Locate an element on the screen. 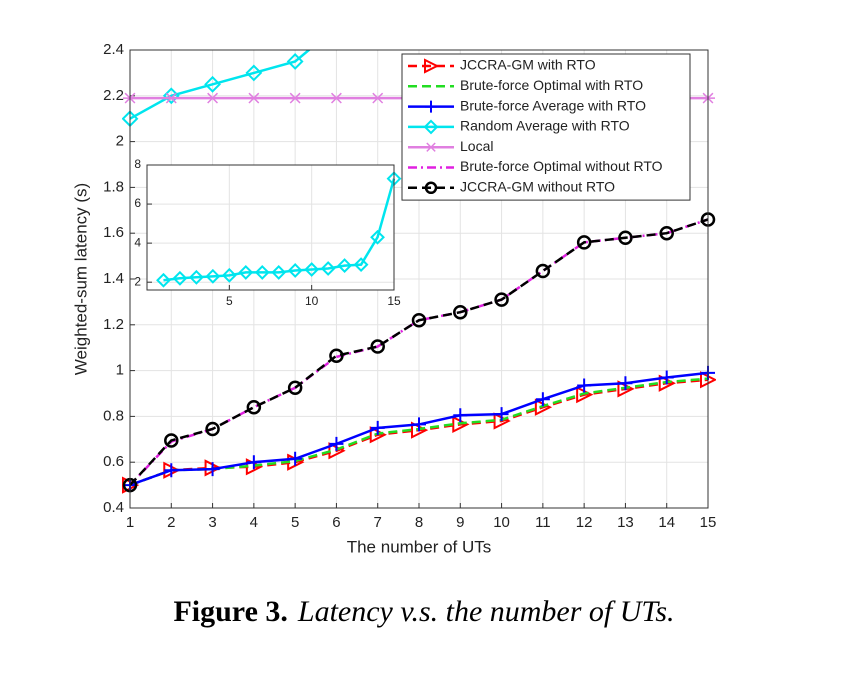 This screenshot has width=847, height=674. x-tick-label: 9 is located at coordinates (460, 522).